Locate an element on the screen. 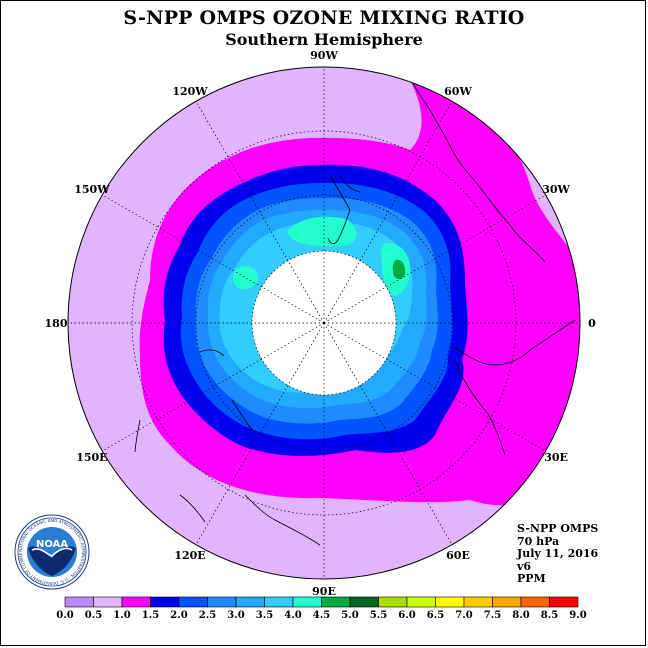  ozone-band-green is located at coordinates (399, 269).